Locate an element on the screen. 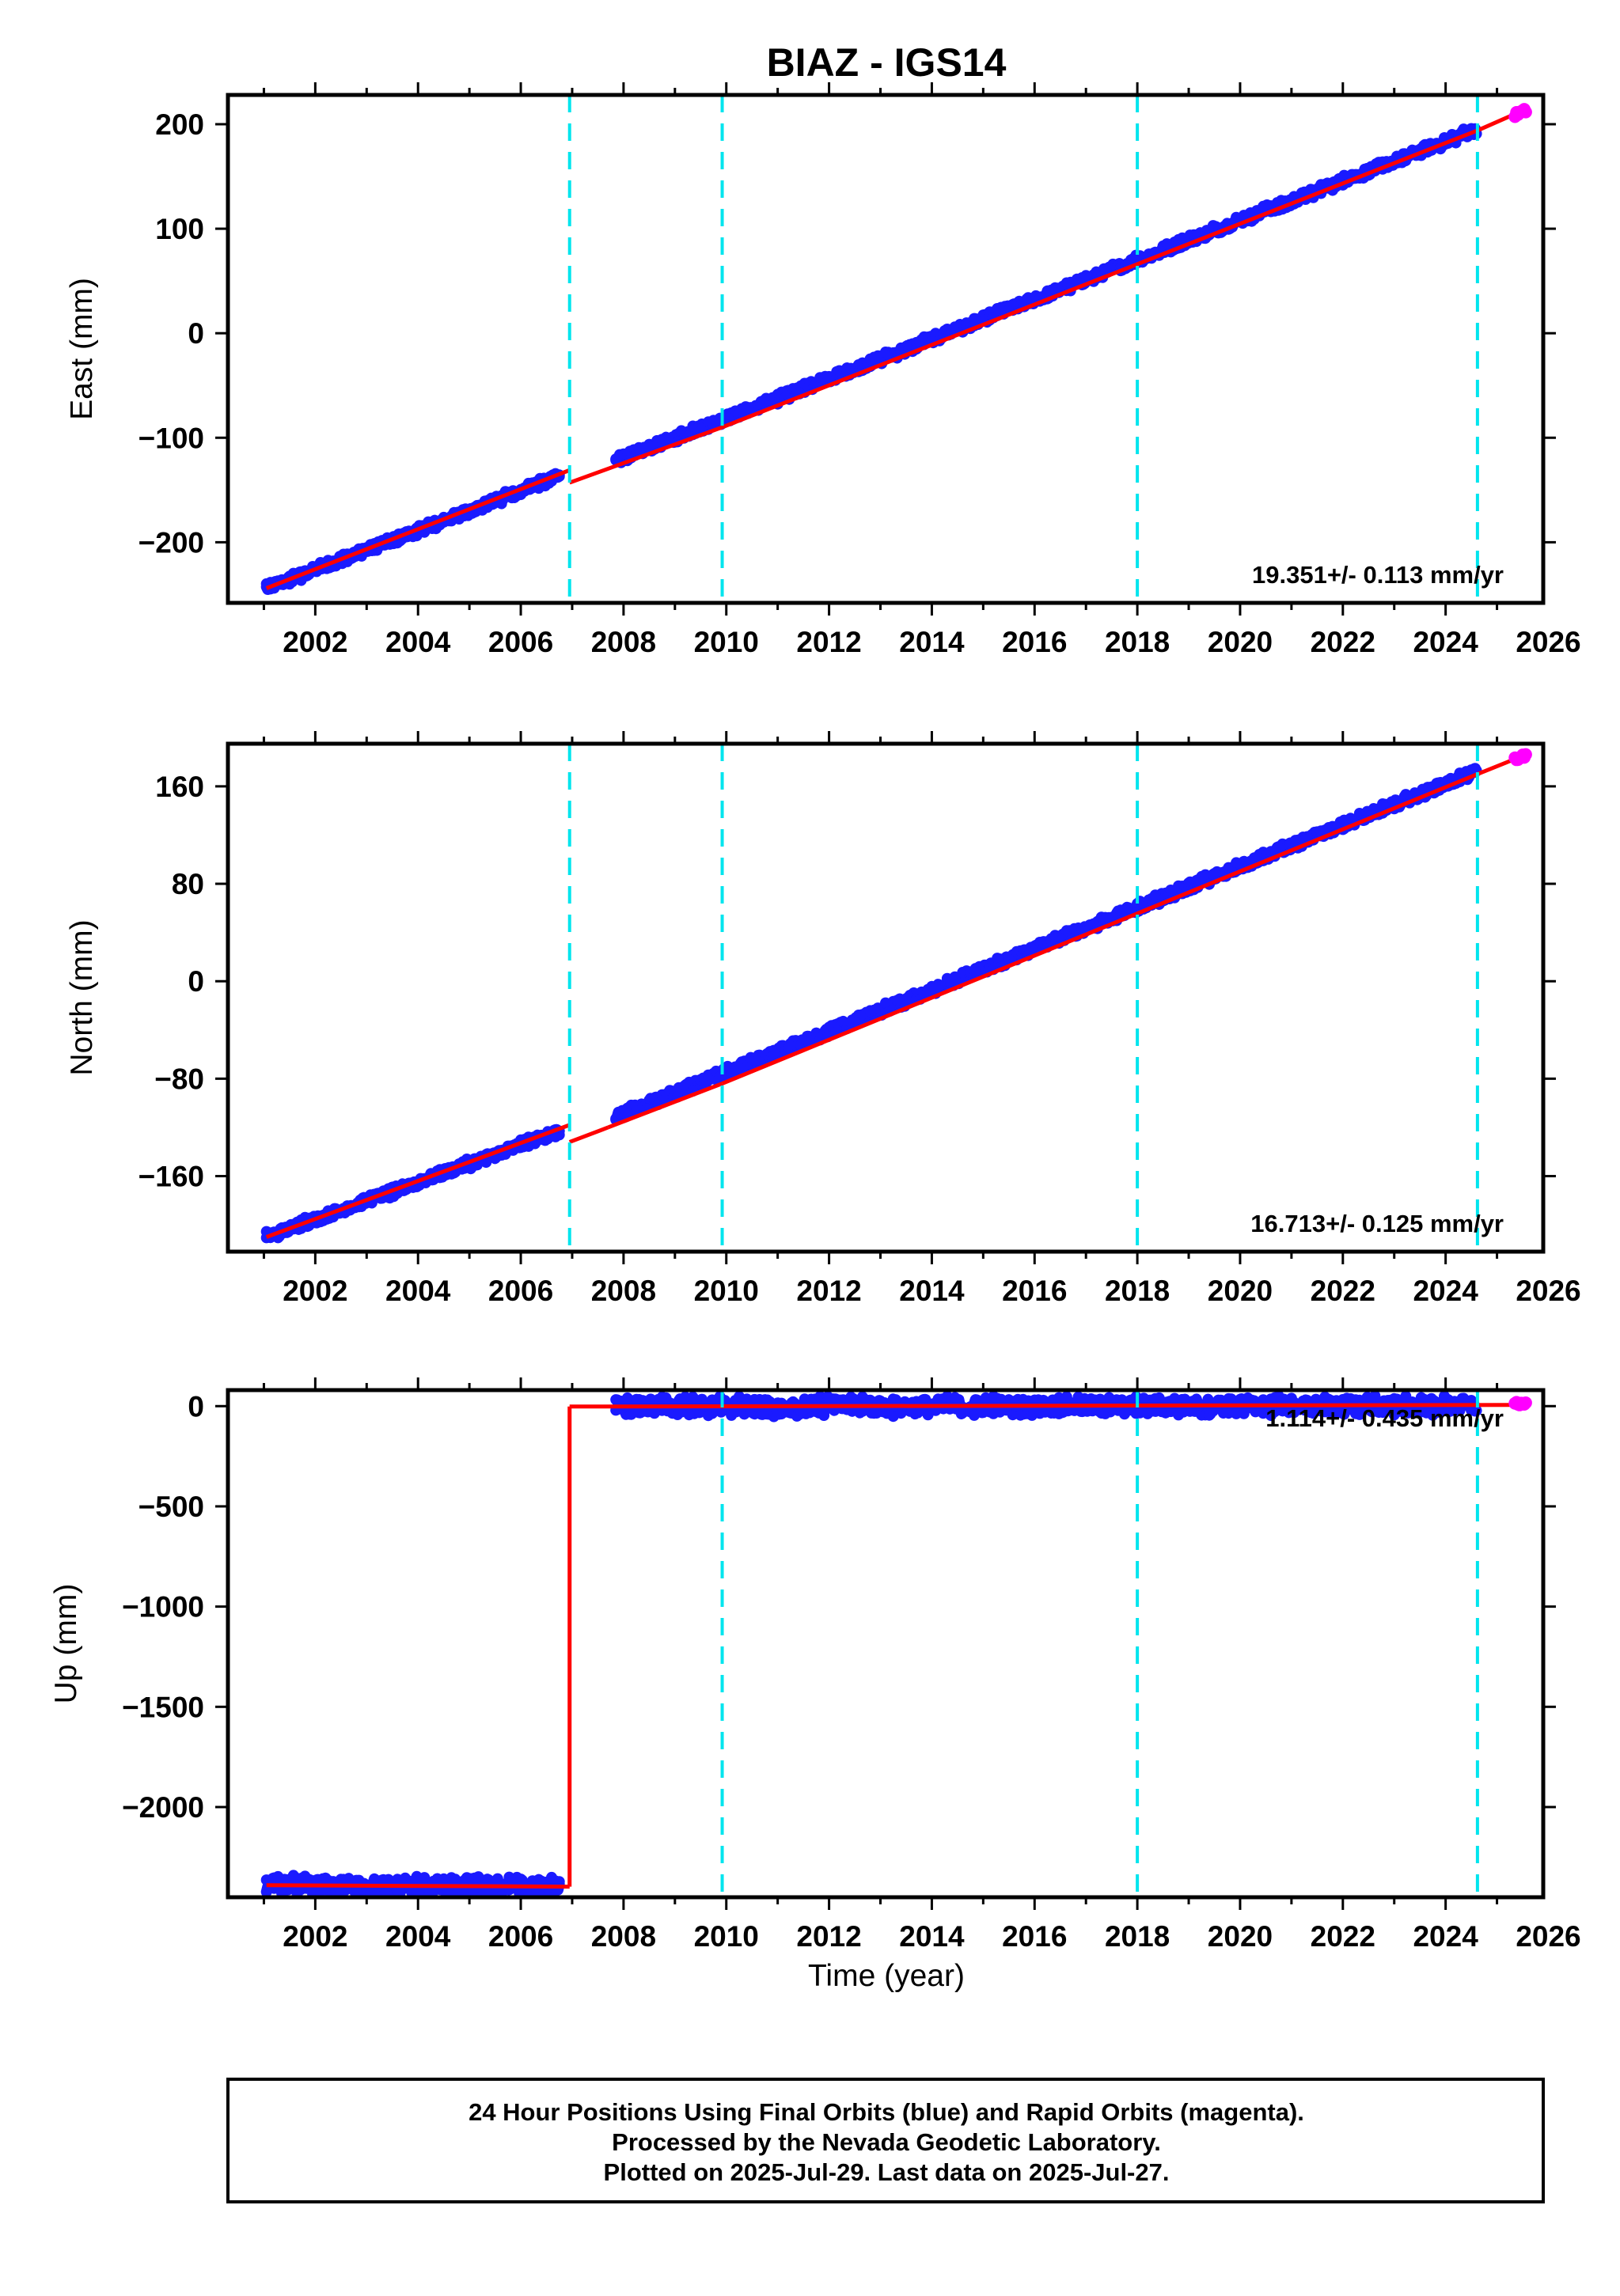  x-axis-title: Time (year) is located at coordinates (886, 1976).